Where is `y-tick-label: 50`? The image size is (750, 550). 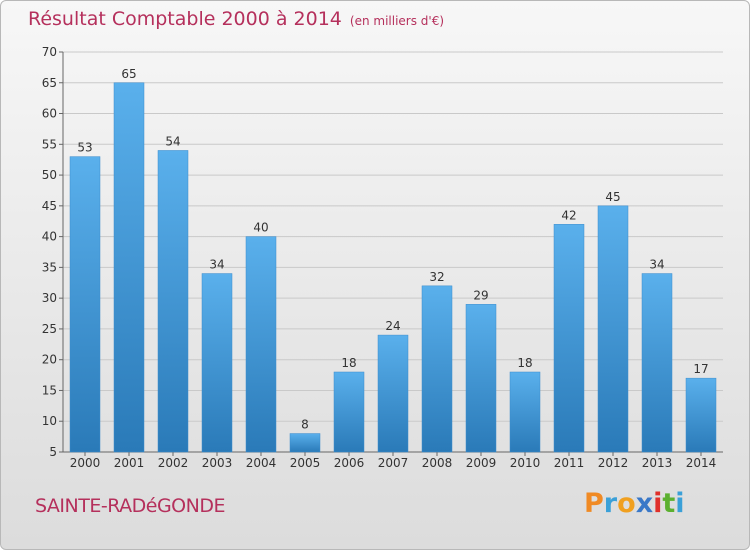 y-tick-label: 50 is located at coordinates (49, 175).